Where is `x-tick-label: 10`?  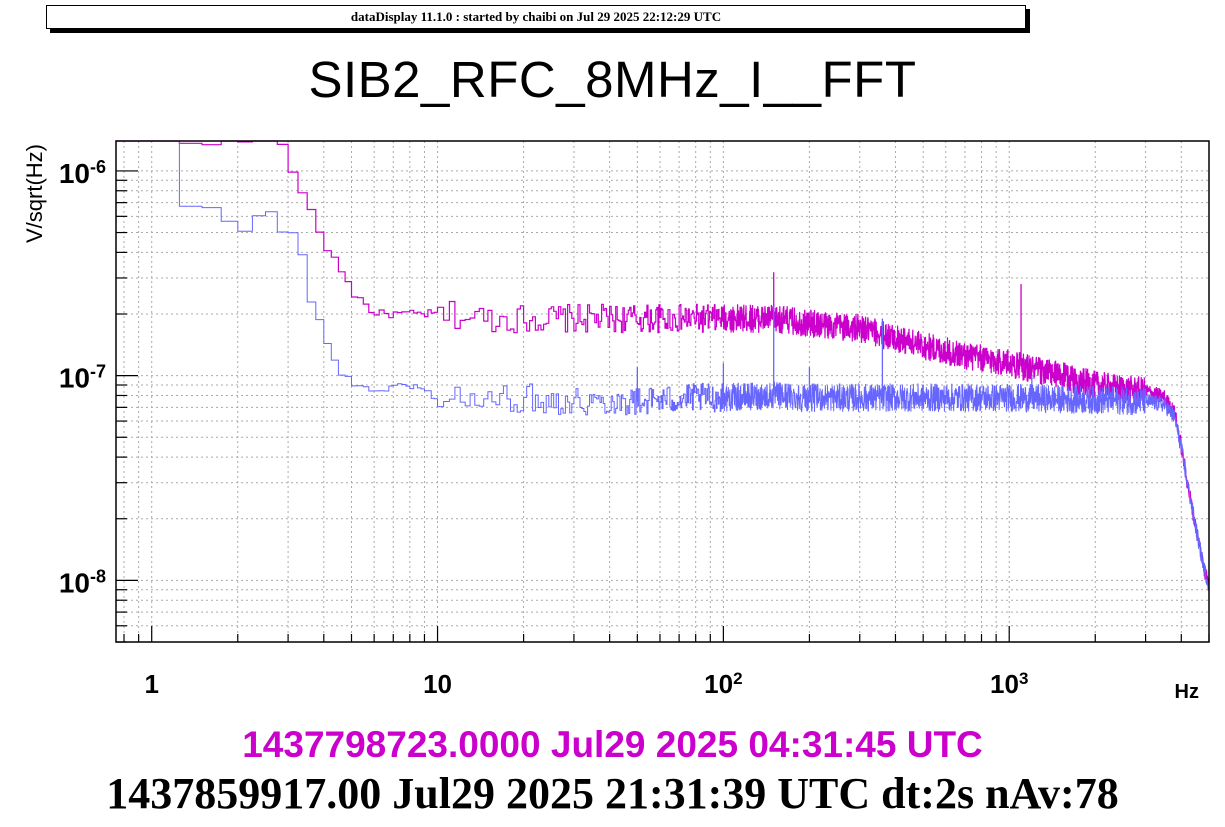
x-tick-label: 10 is located at coordinates (437, 684).